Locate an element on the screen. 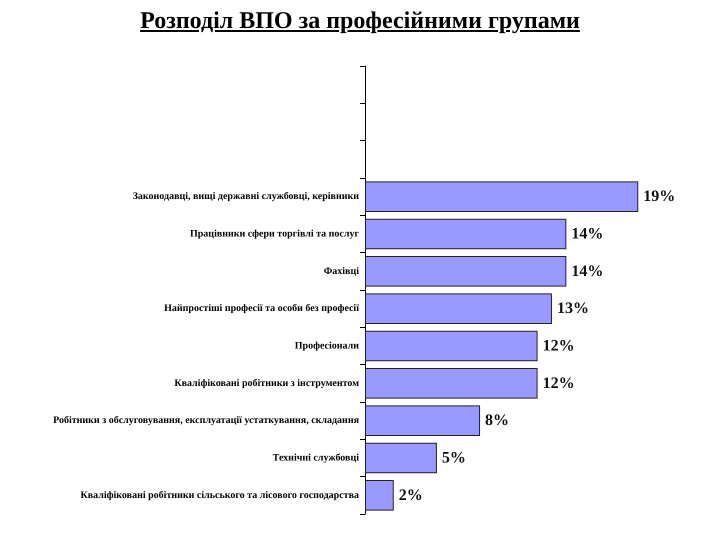  y-tick-label: Професіонали is located at coordinates (327, 346).